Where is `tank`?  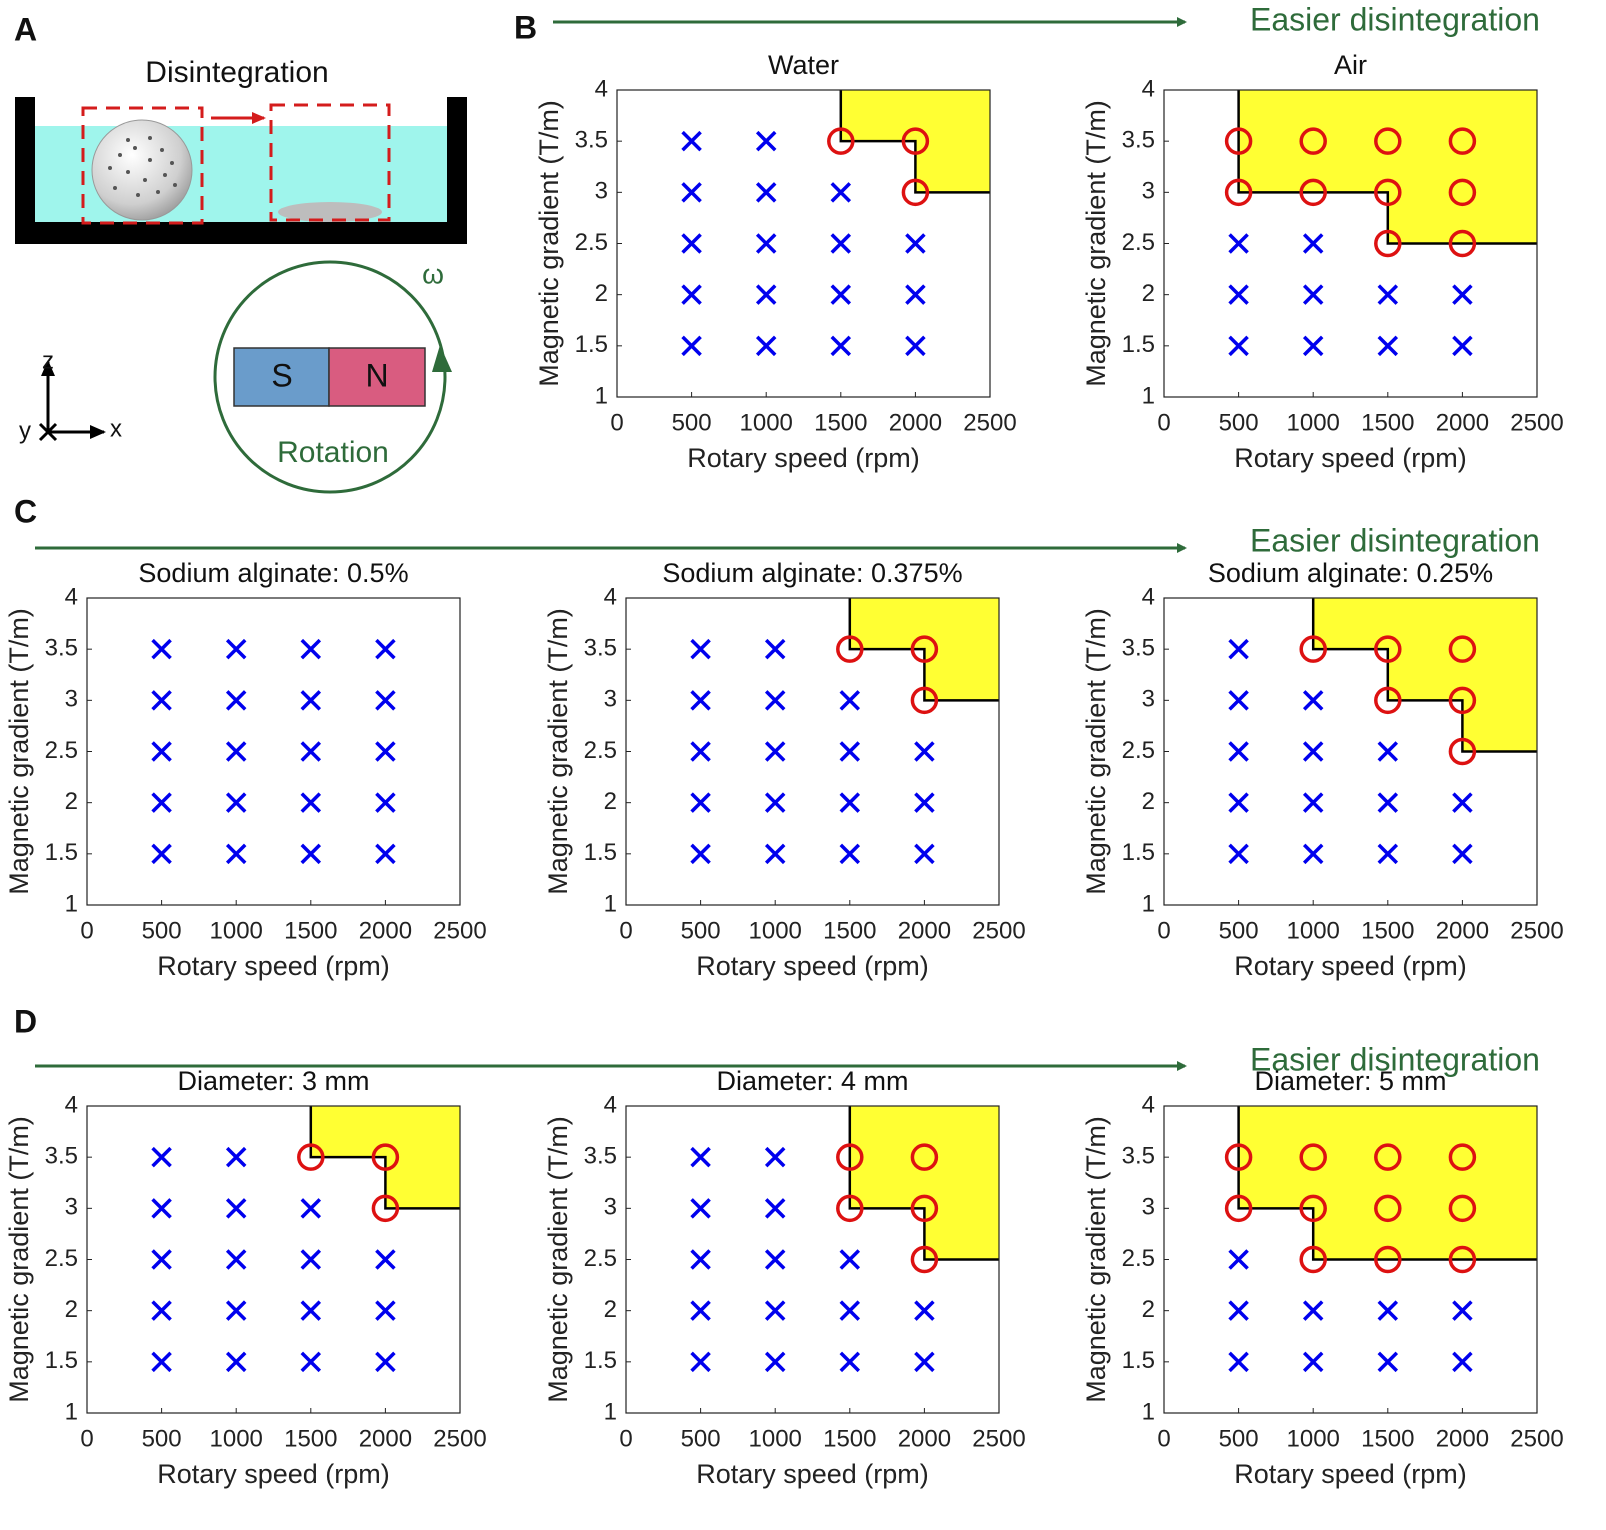 tank is located at coordinates (241, 170).